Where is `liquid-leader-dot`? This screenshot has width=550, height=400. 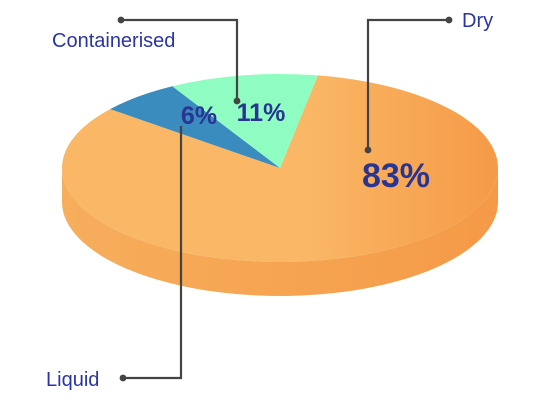 liquid-leader-dot is located at coordinates (123, 378).